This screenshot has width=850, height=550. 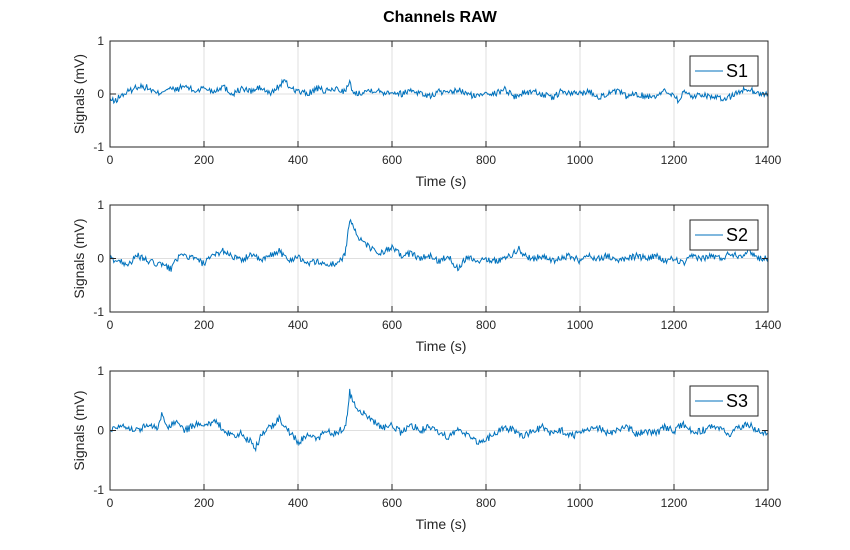 What do you see at coordinates (440, 17) in the screenshot?
I see `figure-title: Channels RAW` at bounding box center [440, 17].